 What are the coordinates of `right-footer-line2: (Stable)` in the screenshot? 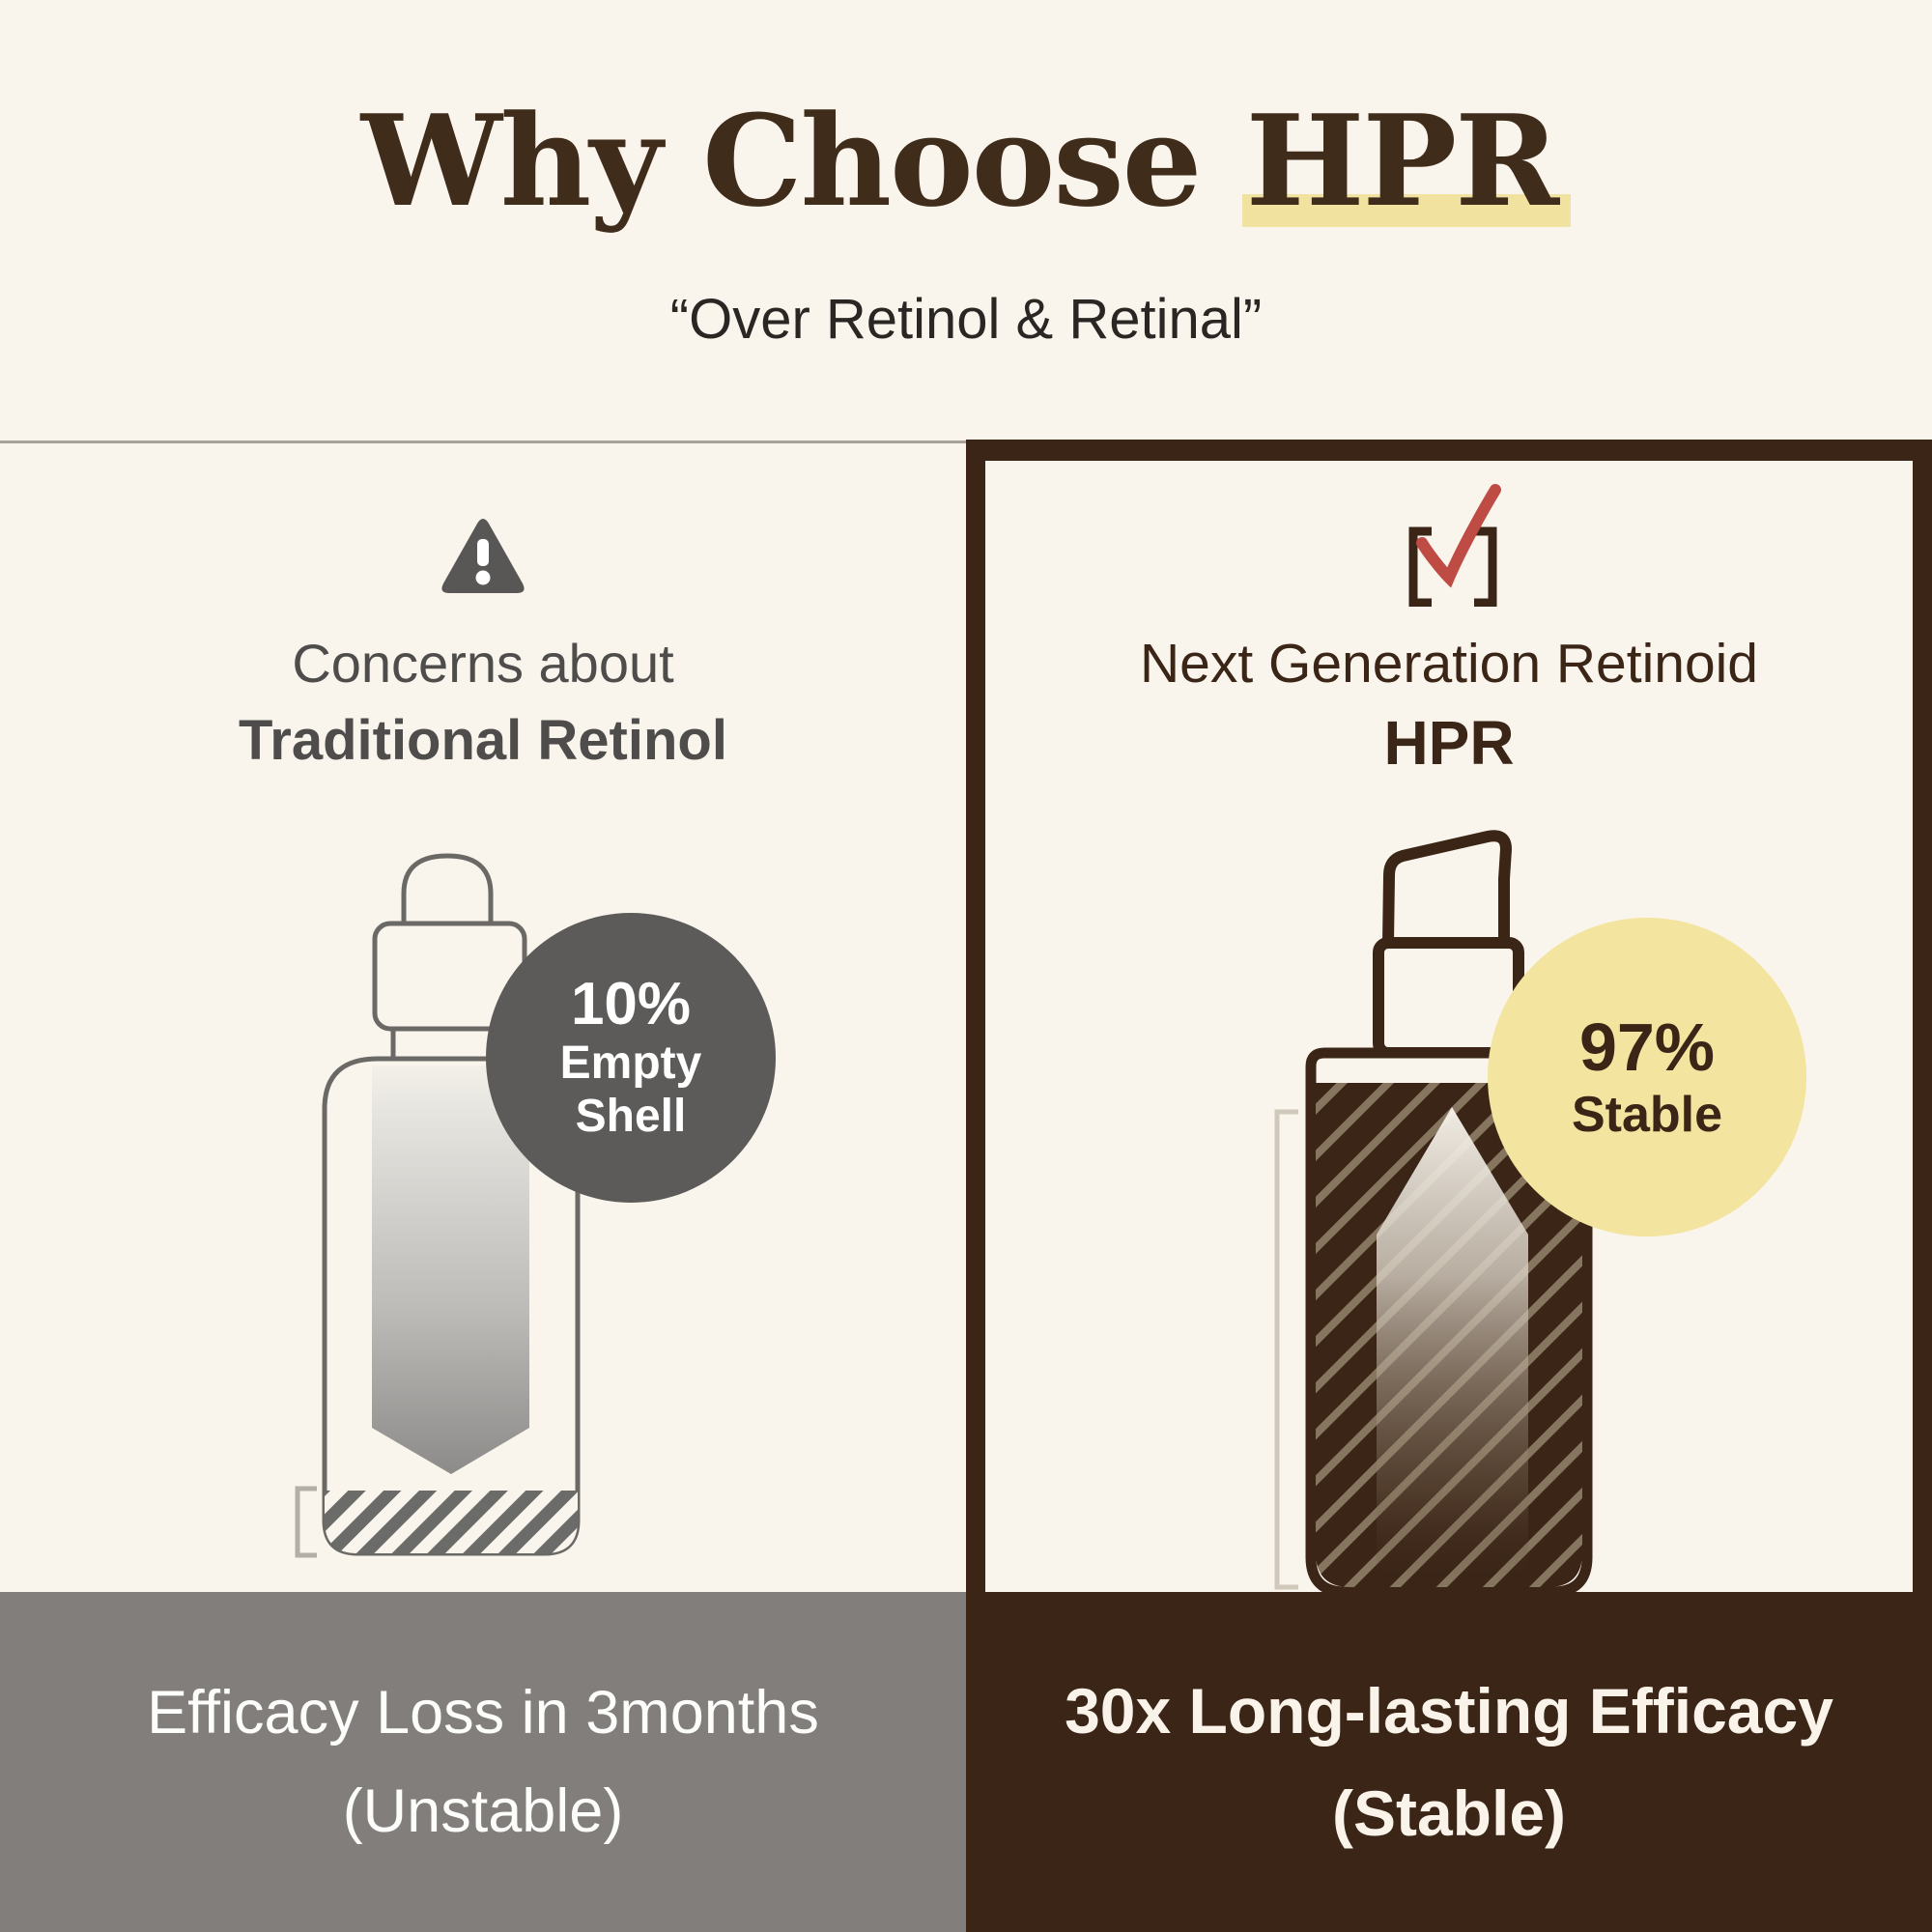 It's located at (1449, 1813).